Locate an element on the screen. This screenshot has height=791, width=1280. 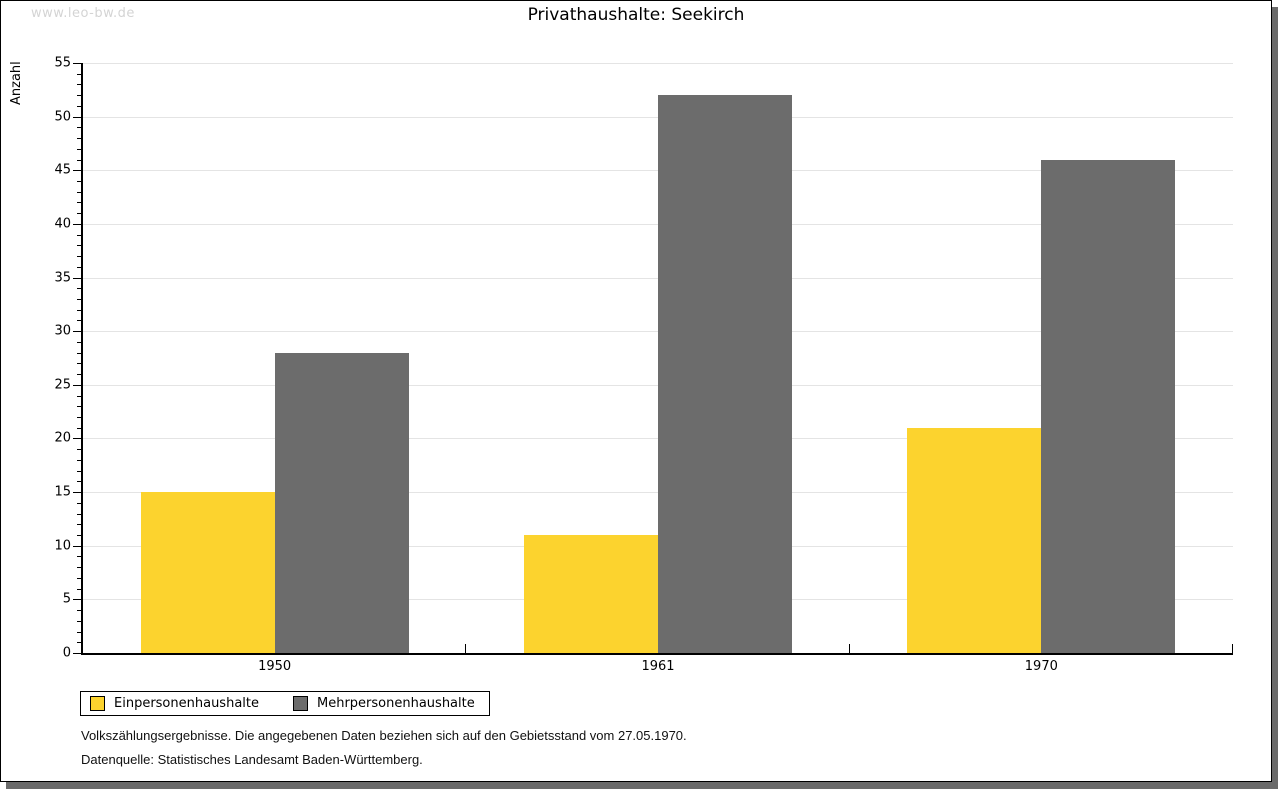
y-axis-title: Anzahl is located at coordinates (16, 83).